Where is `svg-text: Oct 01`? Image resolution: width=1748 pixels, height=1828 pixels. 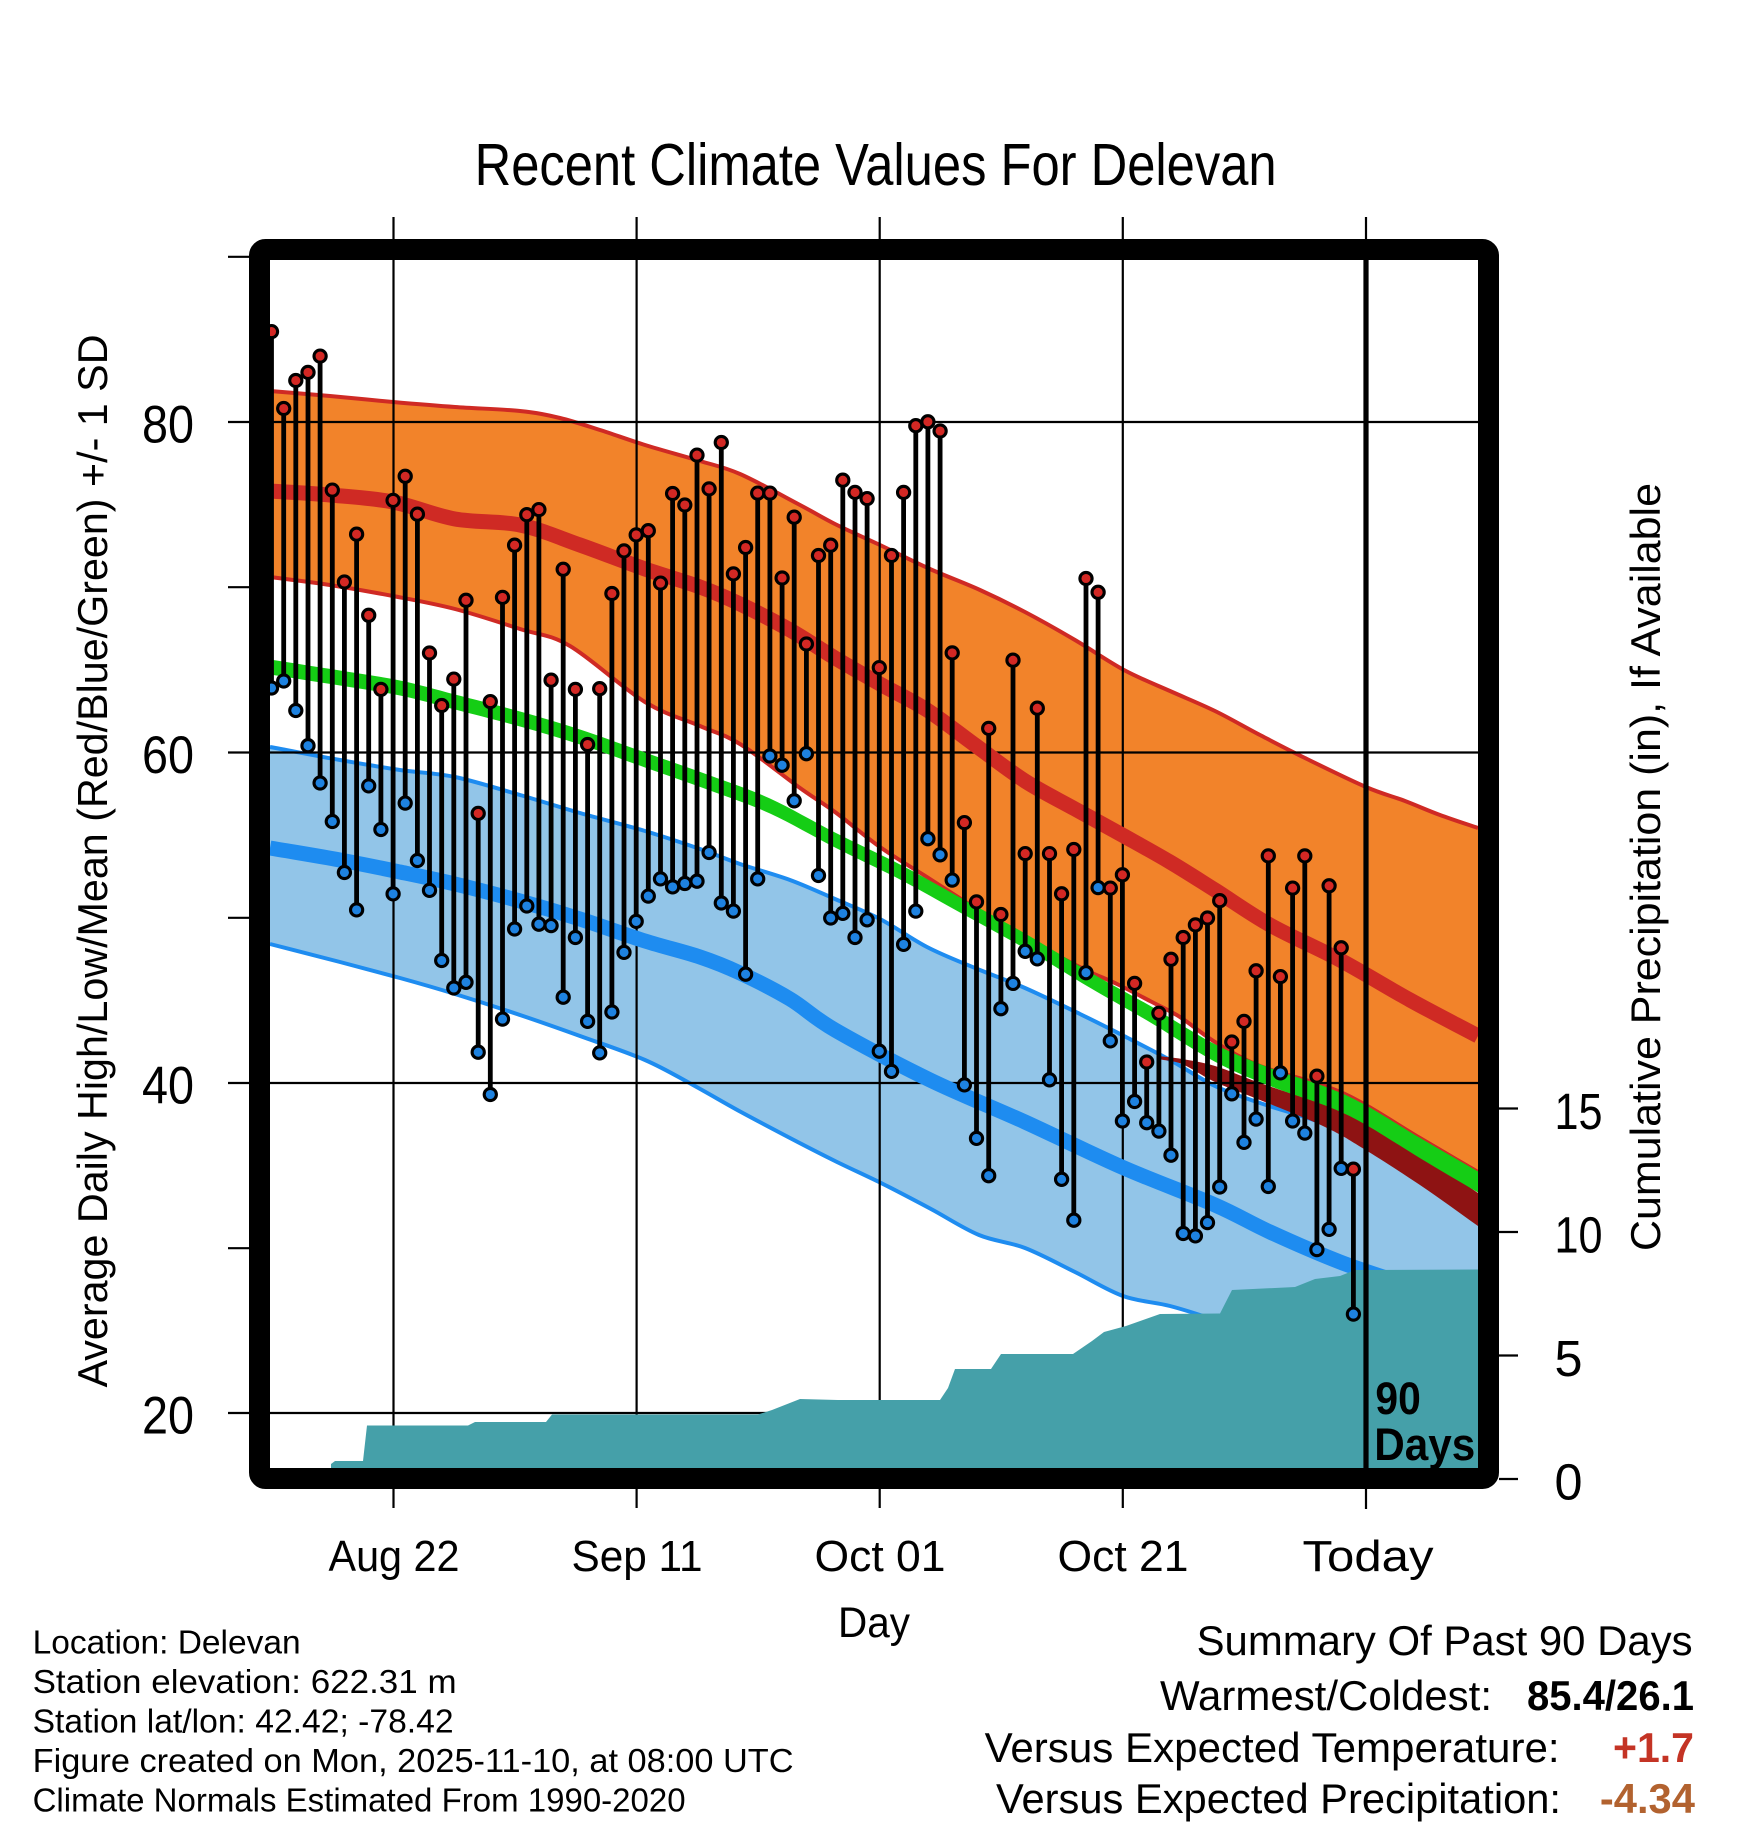
svg-text: Oct 01 is located at coordinates (880, 1556).